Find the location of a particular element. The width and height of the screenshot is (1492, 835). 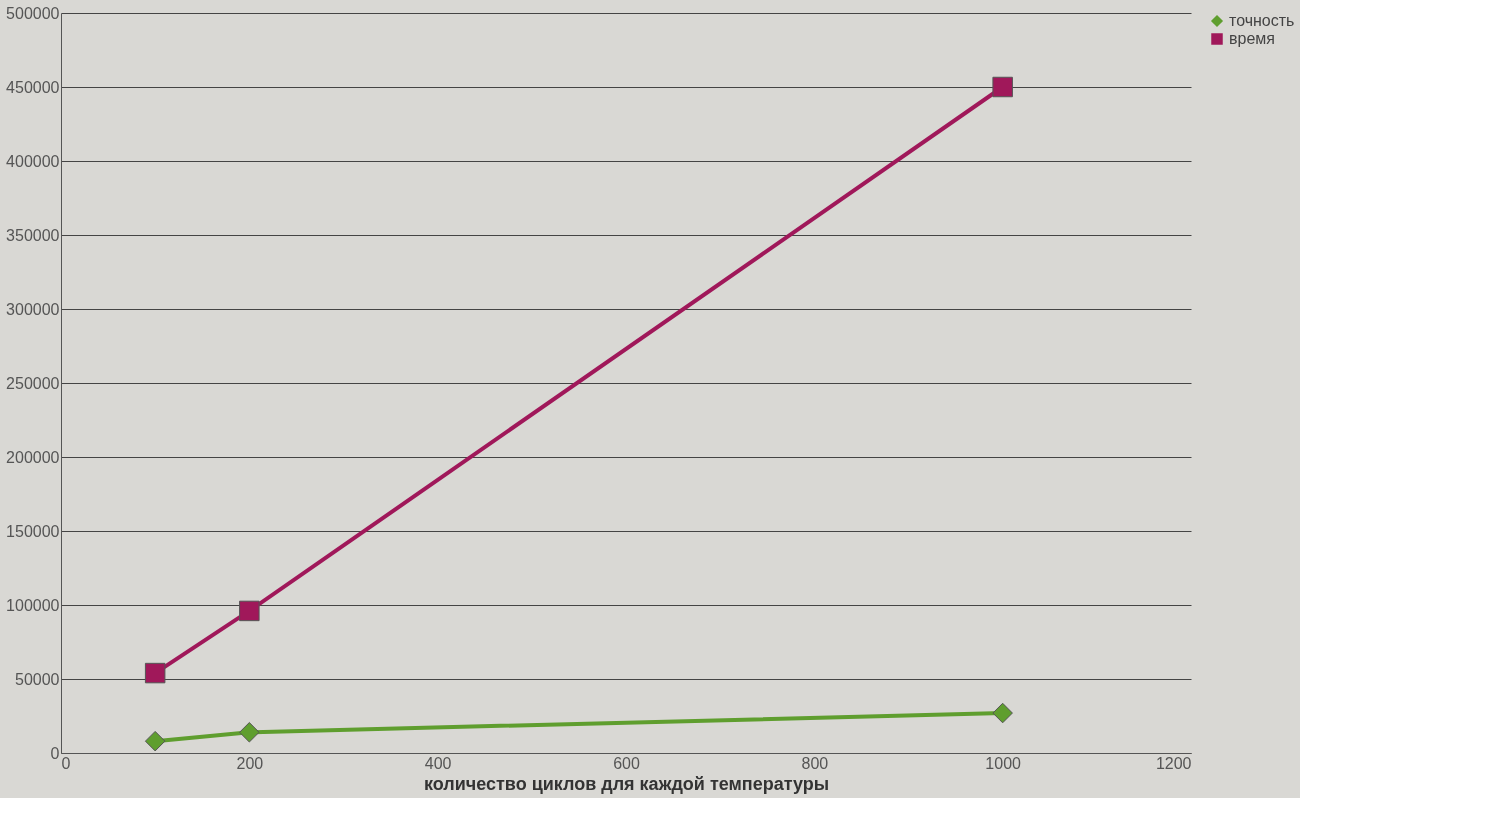

x-tick-label: 1000 is located at coordinates (1003, 763).